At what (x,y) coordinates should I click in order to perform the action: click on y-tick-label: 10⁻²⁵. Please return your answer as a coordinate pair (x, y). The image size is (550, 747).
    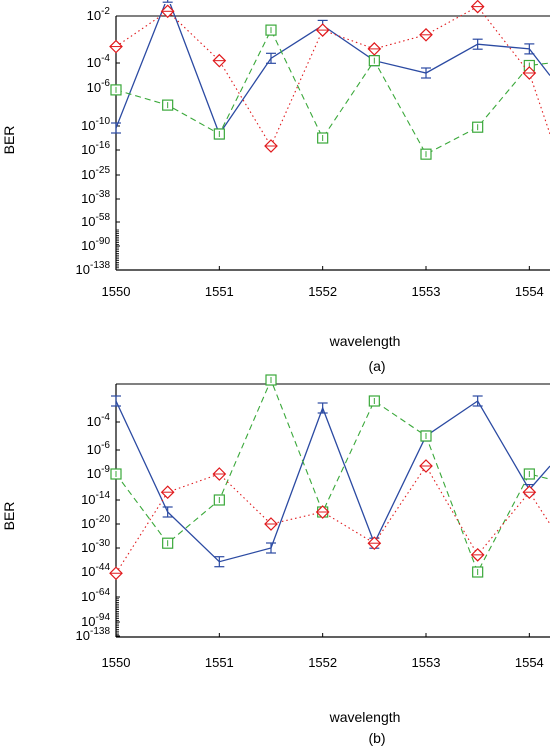
    Looking at the image, I should click on (95, 173).